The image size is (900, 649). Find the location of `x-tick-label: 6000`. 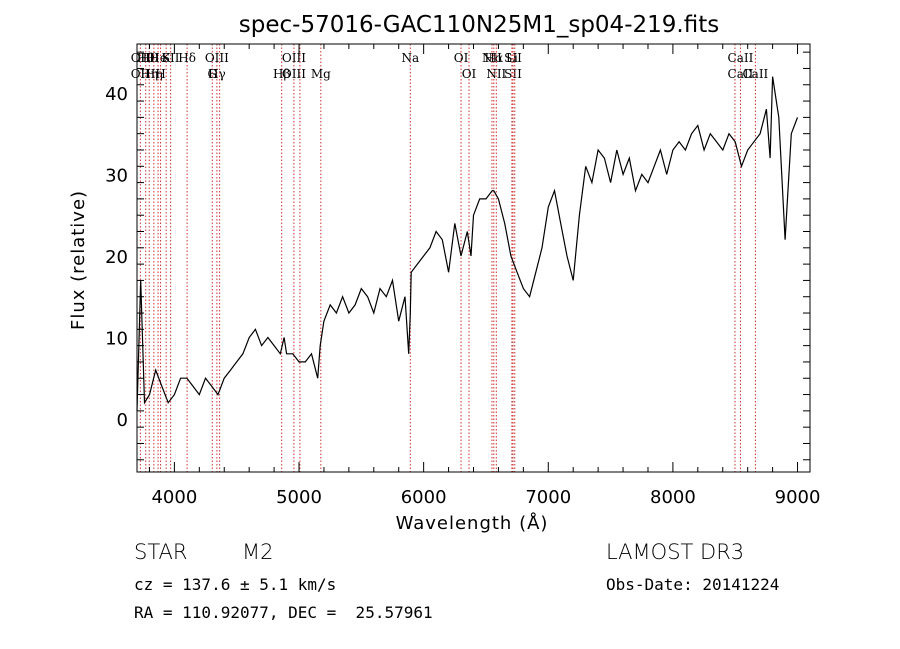

x-tick-label: 6000 is located at coordinates (424, 497).